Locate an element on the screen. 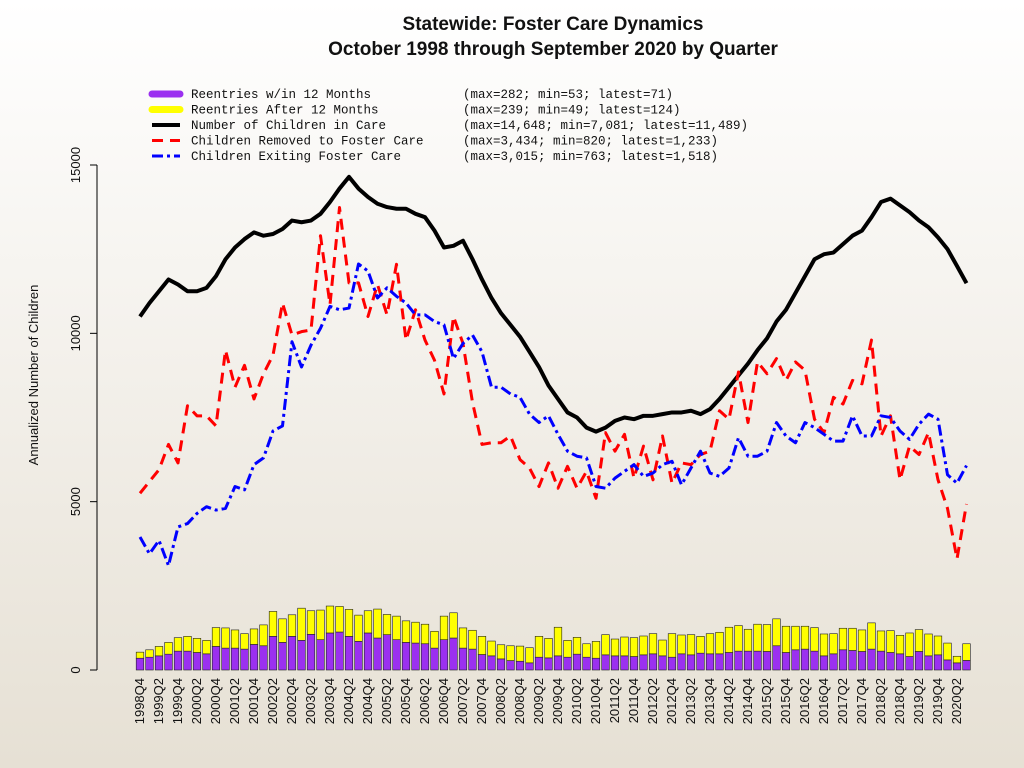  legend-label: Children Removed to Foster Care is located at coordinates (307, 142).